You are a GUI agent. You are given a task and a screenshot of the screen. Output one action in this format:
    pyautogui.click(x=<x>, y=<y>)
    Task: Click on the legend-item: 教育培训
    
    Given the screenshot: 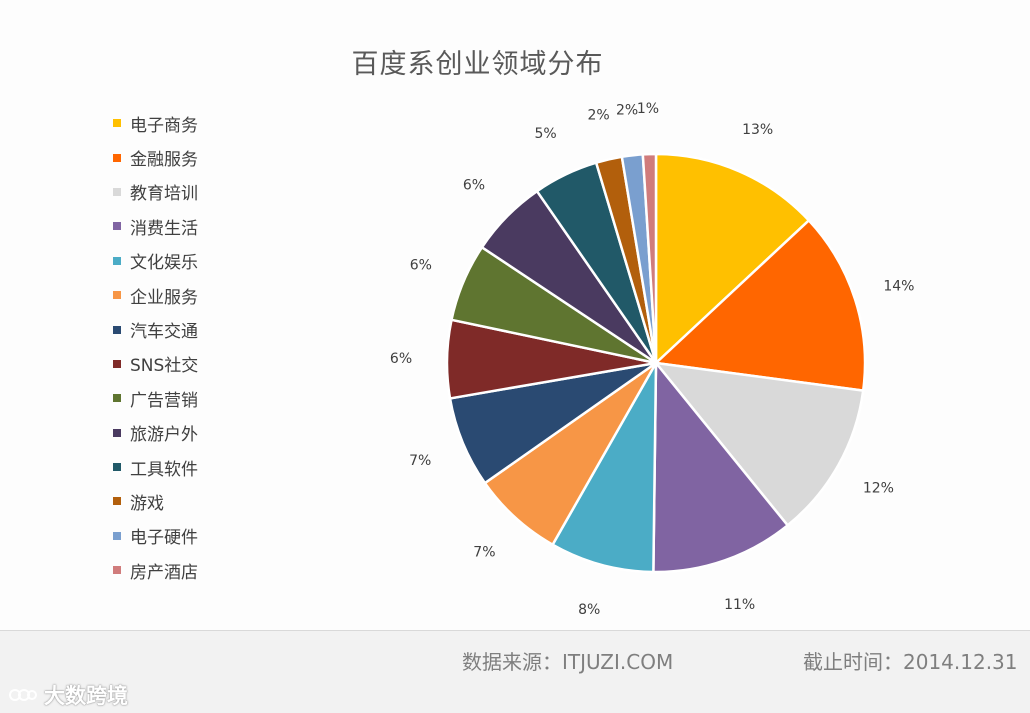 What is the action you would take?
    pyautogui.click(x=155, y=192)
    